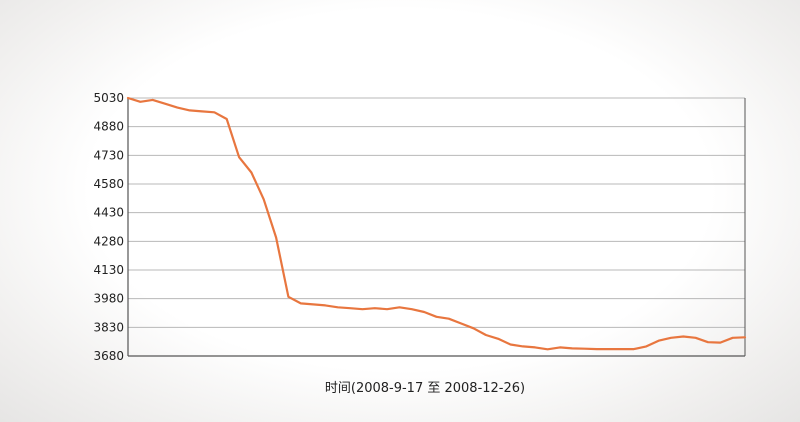 This screenshot has width=800, height=422. I want to click on y-tick-label: 5030, so click(108, 98).